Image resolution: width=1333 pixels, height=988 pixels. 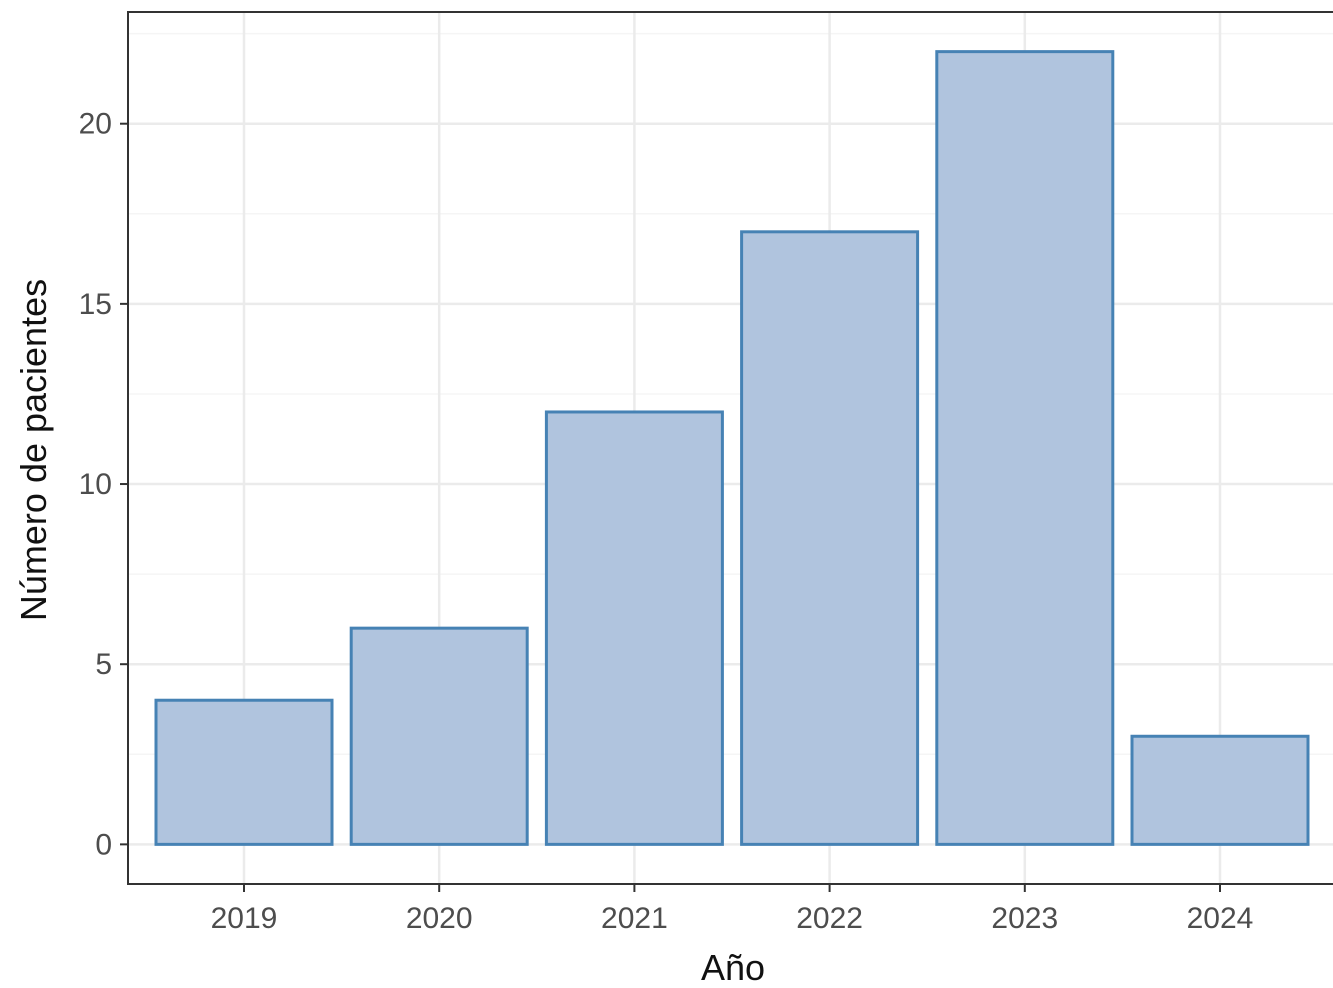 What do you see at coordinates (95, 304) in the screenshot?
I see `y-tick-label: 15` at bounding box center [95, 304].